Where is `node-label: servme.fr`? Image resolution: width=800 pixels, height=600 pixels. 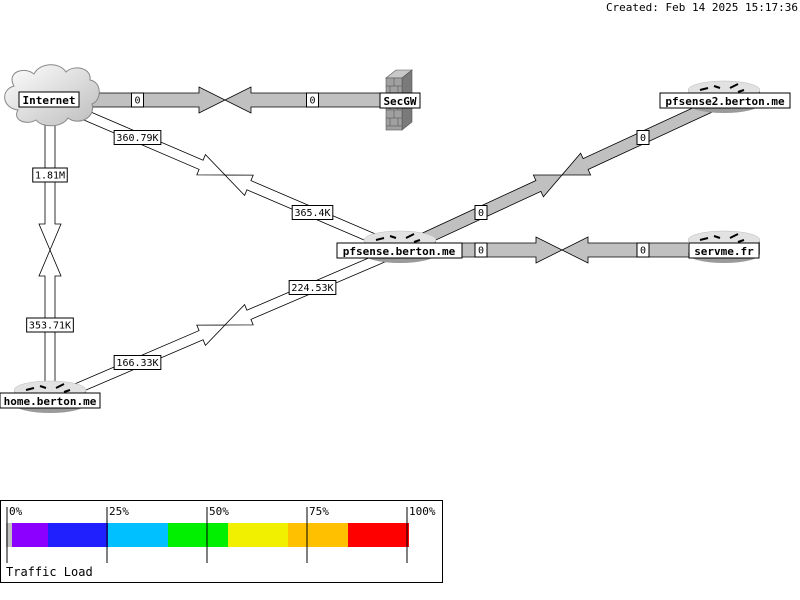 node-label: servme.fr is located at coordinates (724, 251).